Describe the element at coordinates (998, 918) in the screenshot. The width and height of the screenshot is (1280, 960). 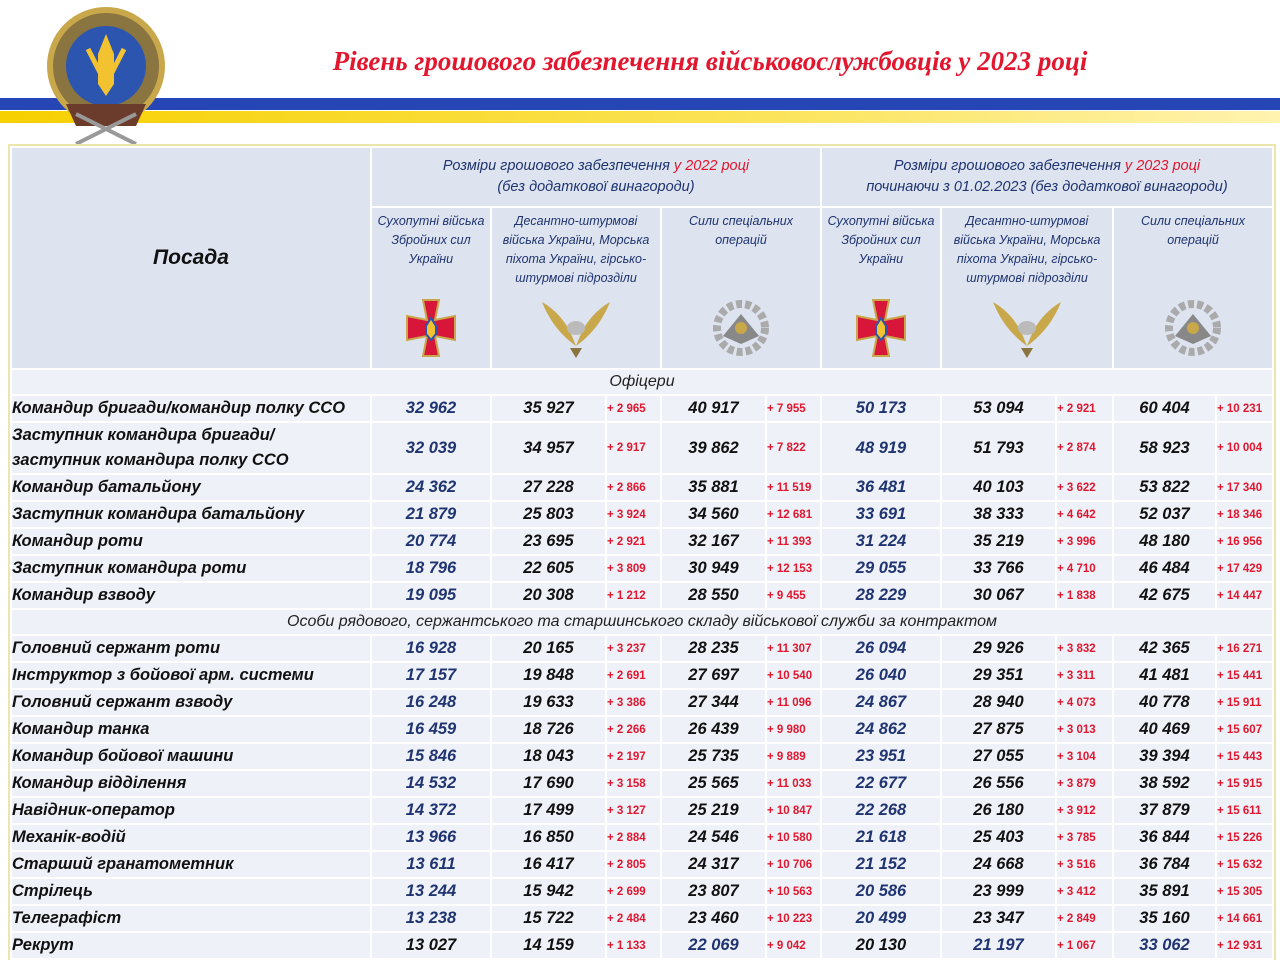
I see `salary: 23 347` at that location.